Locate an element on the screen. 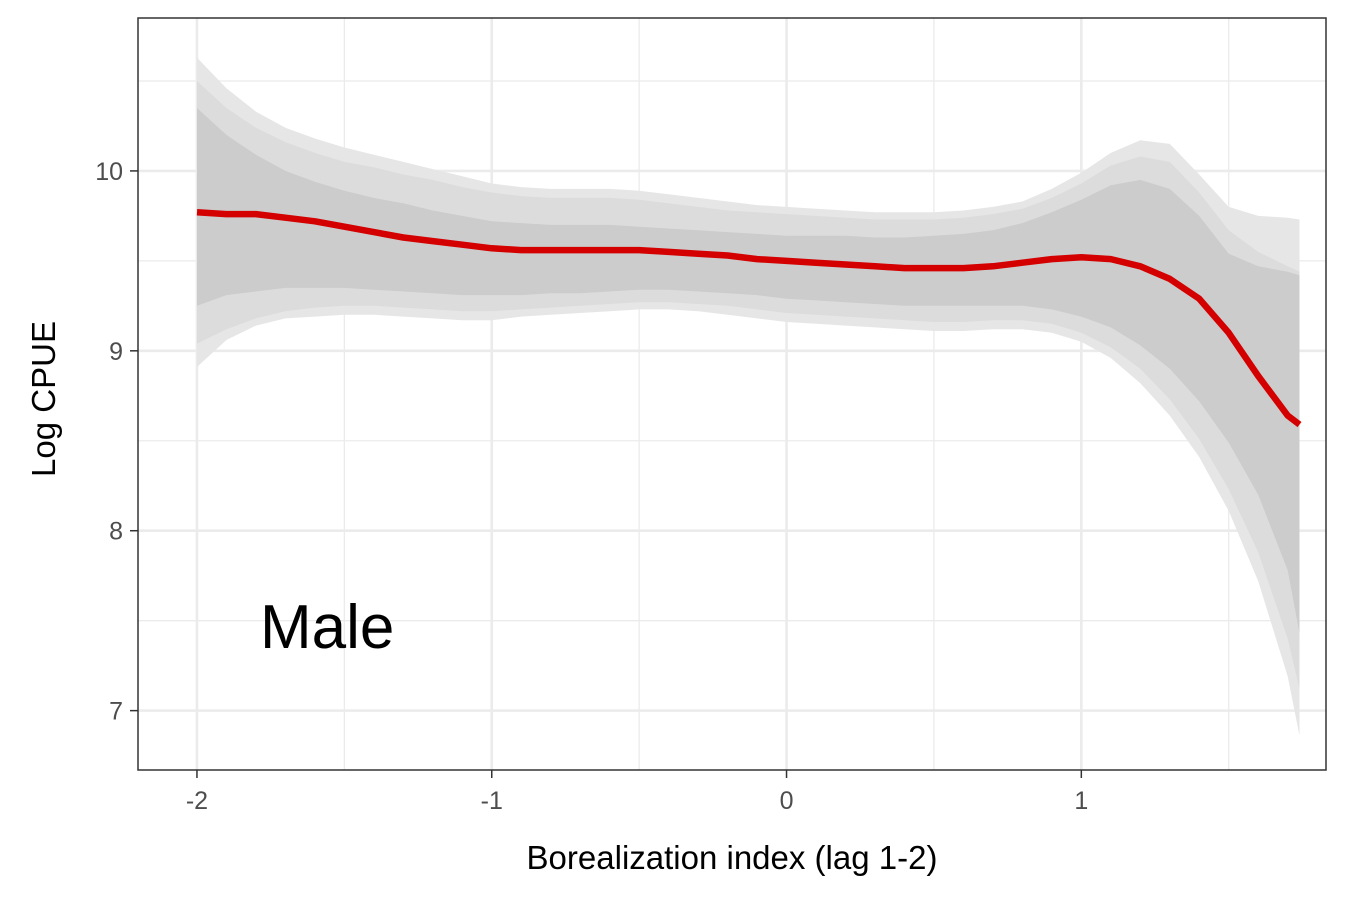 This screenshot has height=900, width=1350. x-tick-label: 1 is located at coordinates (1081, 801).